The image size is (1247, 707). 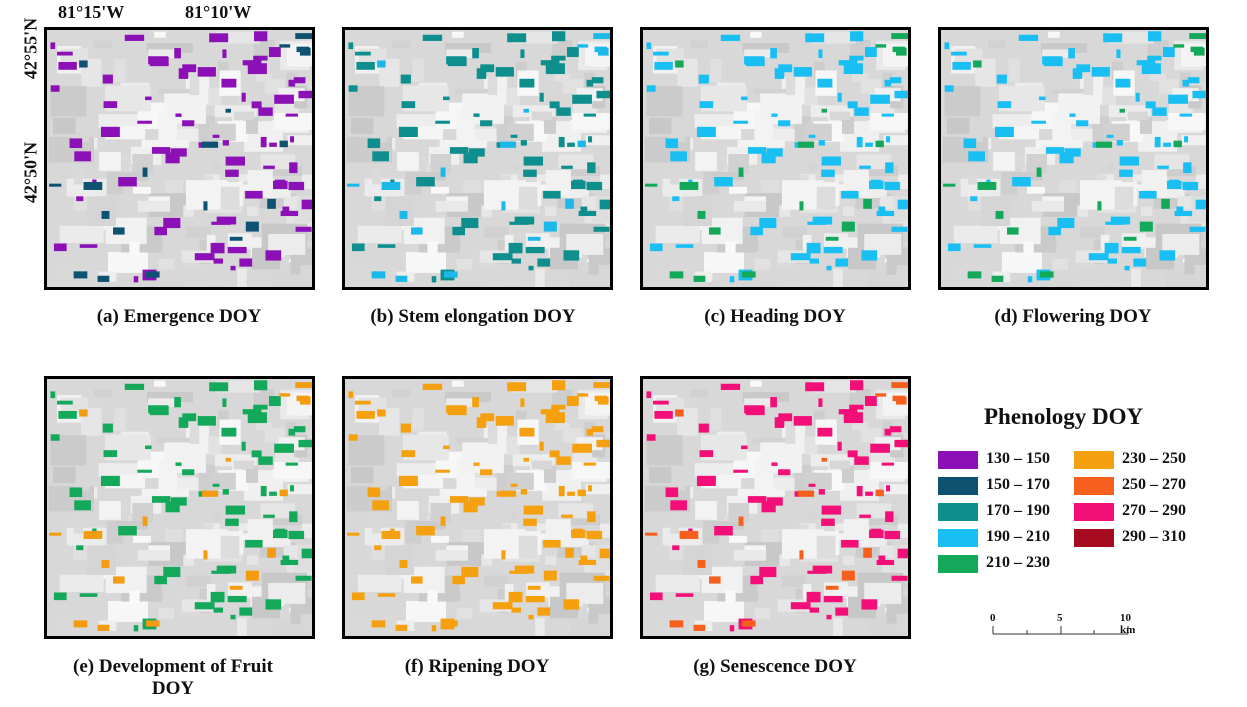 What do you see at coordinates (775, 666) in the screenshot?
I see `caption-g: (g) Senescence DOY` at bounding box center [775, 666].